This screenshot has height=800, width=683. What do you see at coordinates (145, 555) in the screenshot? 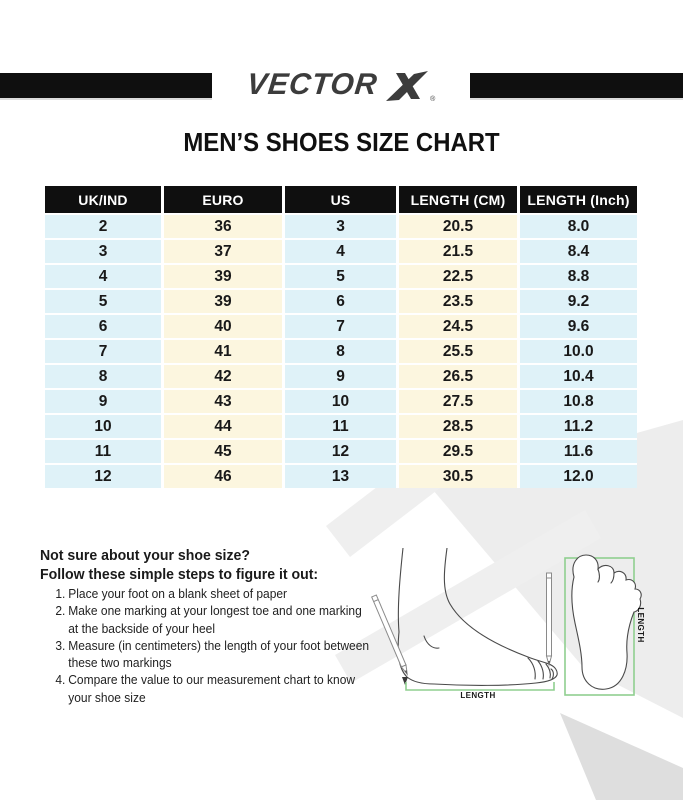
I see `guide-heading-line: Not sure about your shoe size?` at bounding box center [145, 555].